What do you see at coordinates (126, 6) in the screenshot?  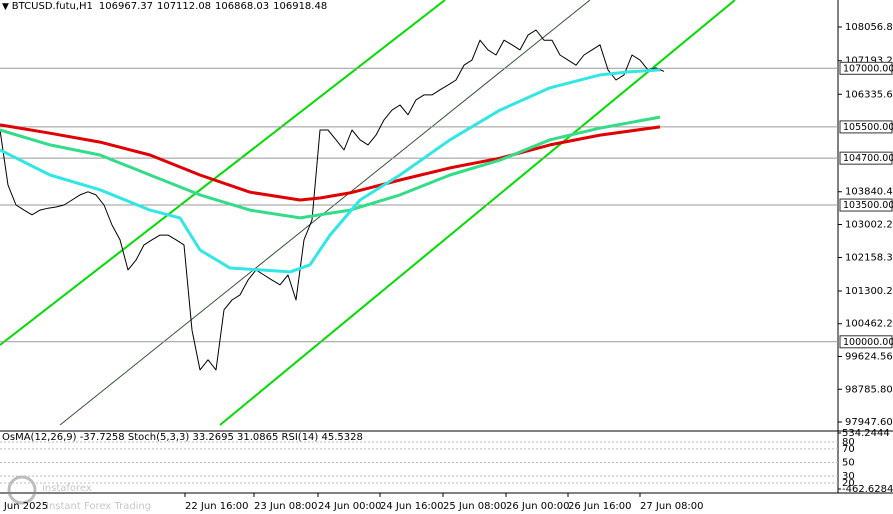 I see `open: 106967.37` at bounding box center [126, 6].